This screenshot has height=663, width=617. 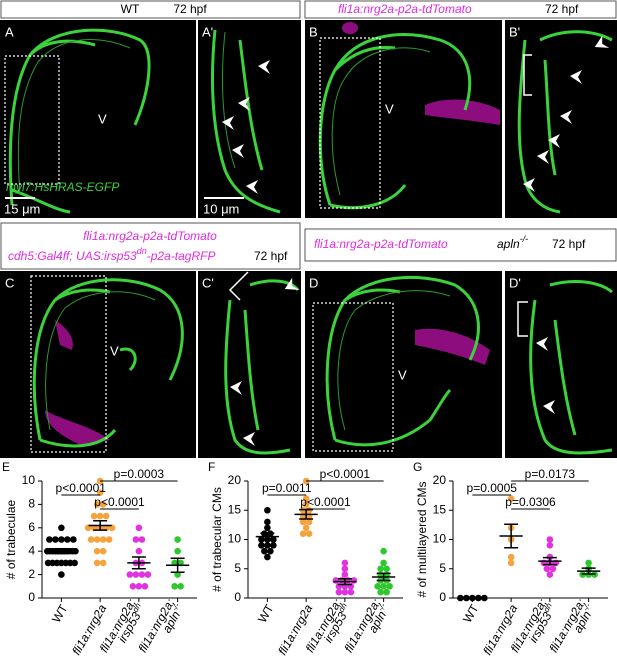 What do you see at coordinates (350, 28) in the screenshot?
I see `endothelium` at bounding box center [350, 28].